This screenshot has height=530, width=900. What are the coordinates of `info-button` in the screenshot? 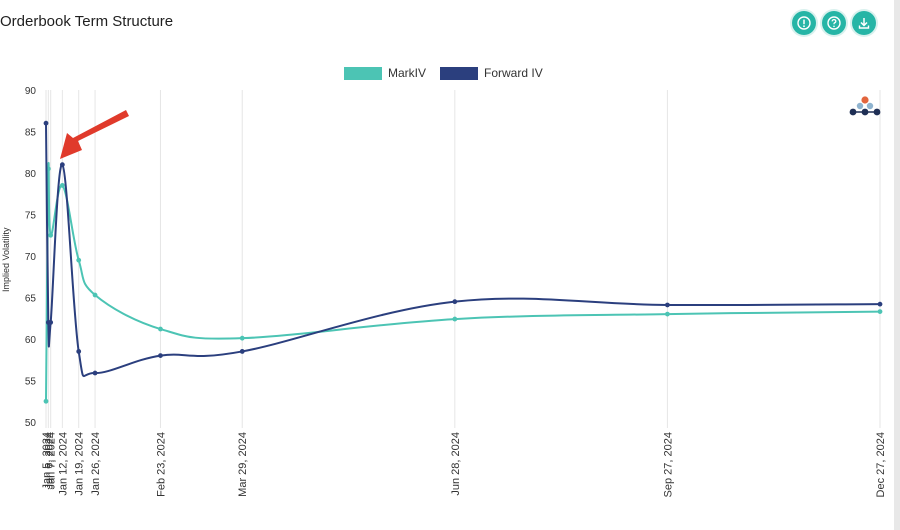 It's located at (804, 23).